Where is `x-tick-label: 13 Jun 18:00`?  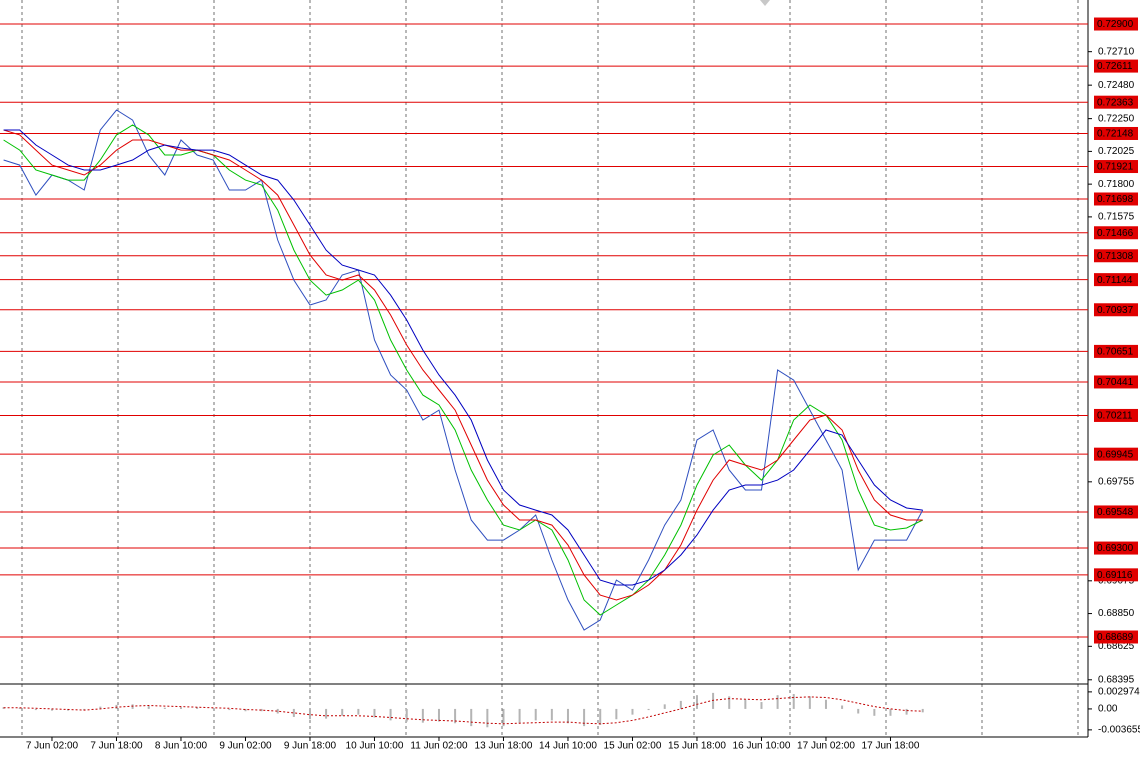
x-tick-label: 13 Jun 18:00 is located at coordinates (504, 746).